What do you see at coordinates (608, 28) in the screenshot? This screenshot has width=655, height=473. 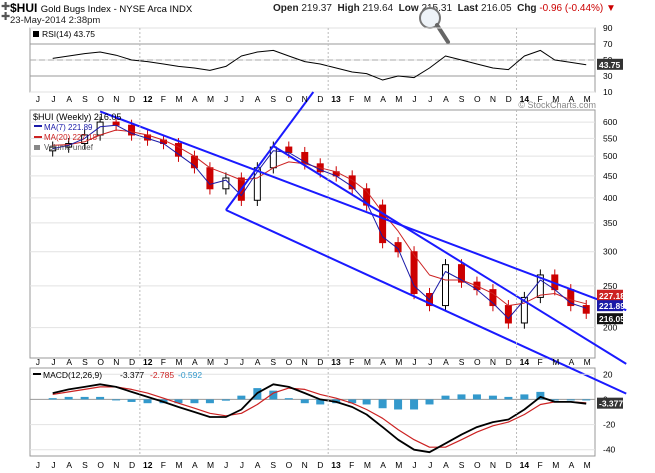 I see `rsi-tick-label: 90` at bounding box center [608, 28].